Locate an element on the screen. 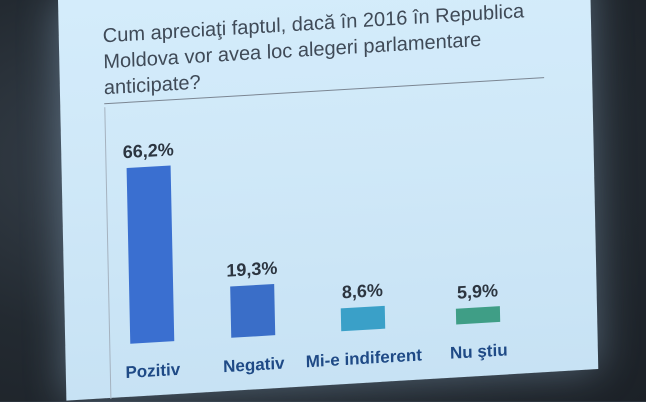 Image resolution: width=646 pixels, height=402 pixels. value-label: 5,9% is located at coordinates (477, 291).